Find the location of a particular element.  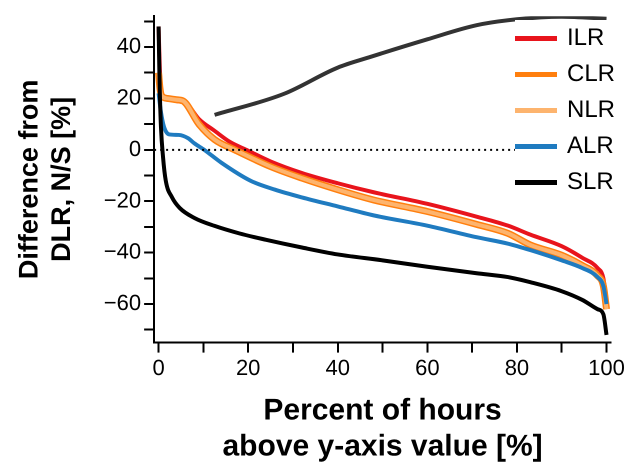

x-tick-label: 0 is located at coordinates (158, 367).